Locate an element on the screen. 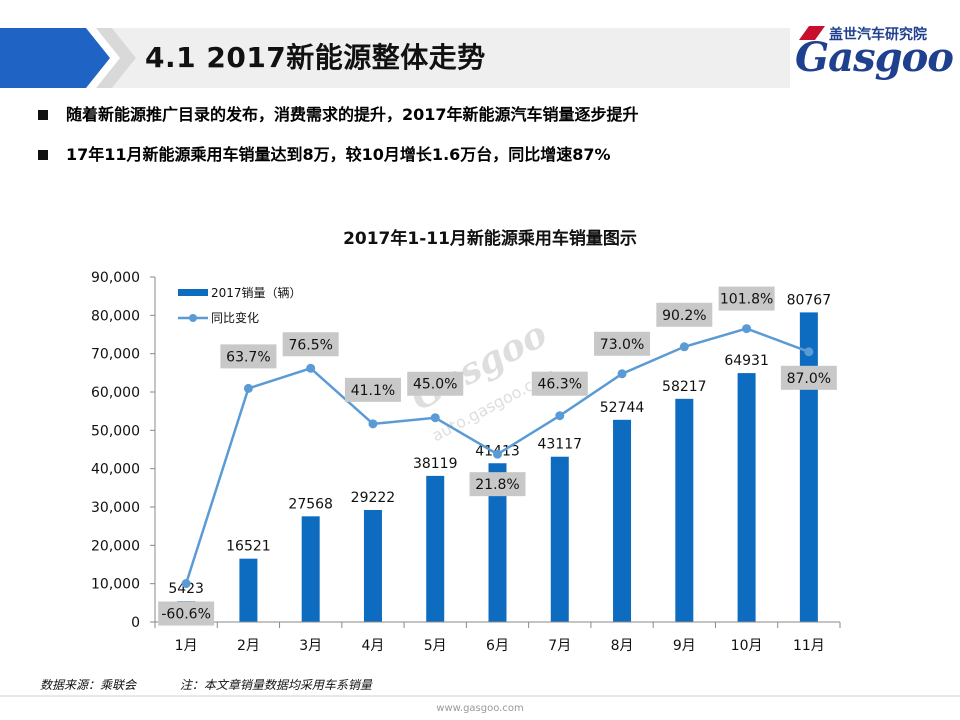 This screenshot has width=960, height=720. pct-label: 76.5% is located at coordinates (310, 345).